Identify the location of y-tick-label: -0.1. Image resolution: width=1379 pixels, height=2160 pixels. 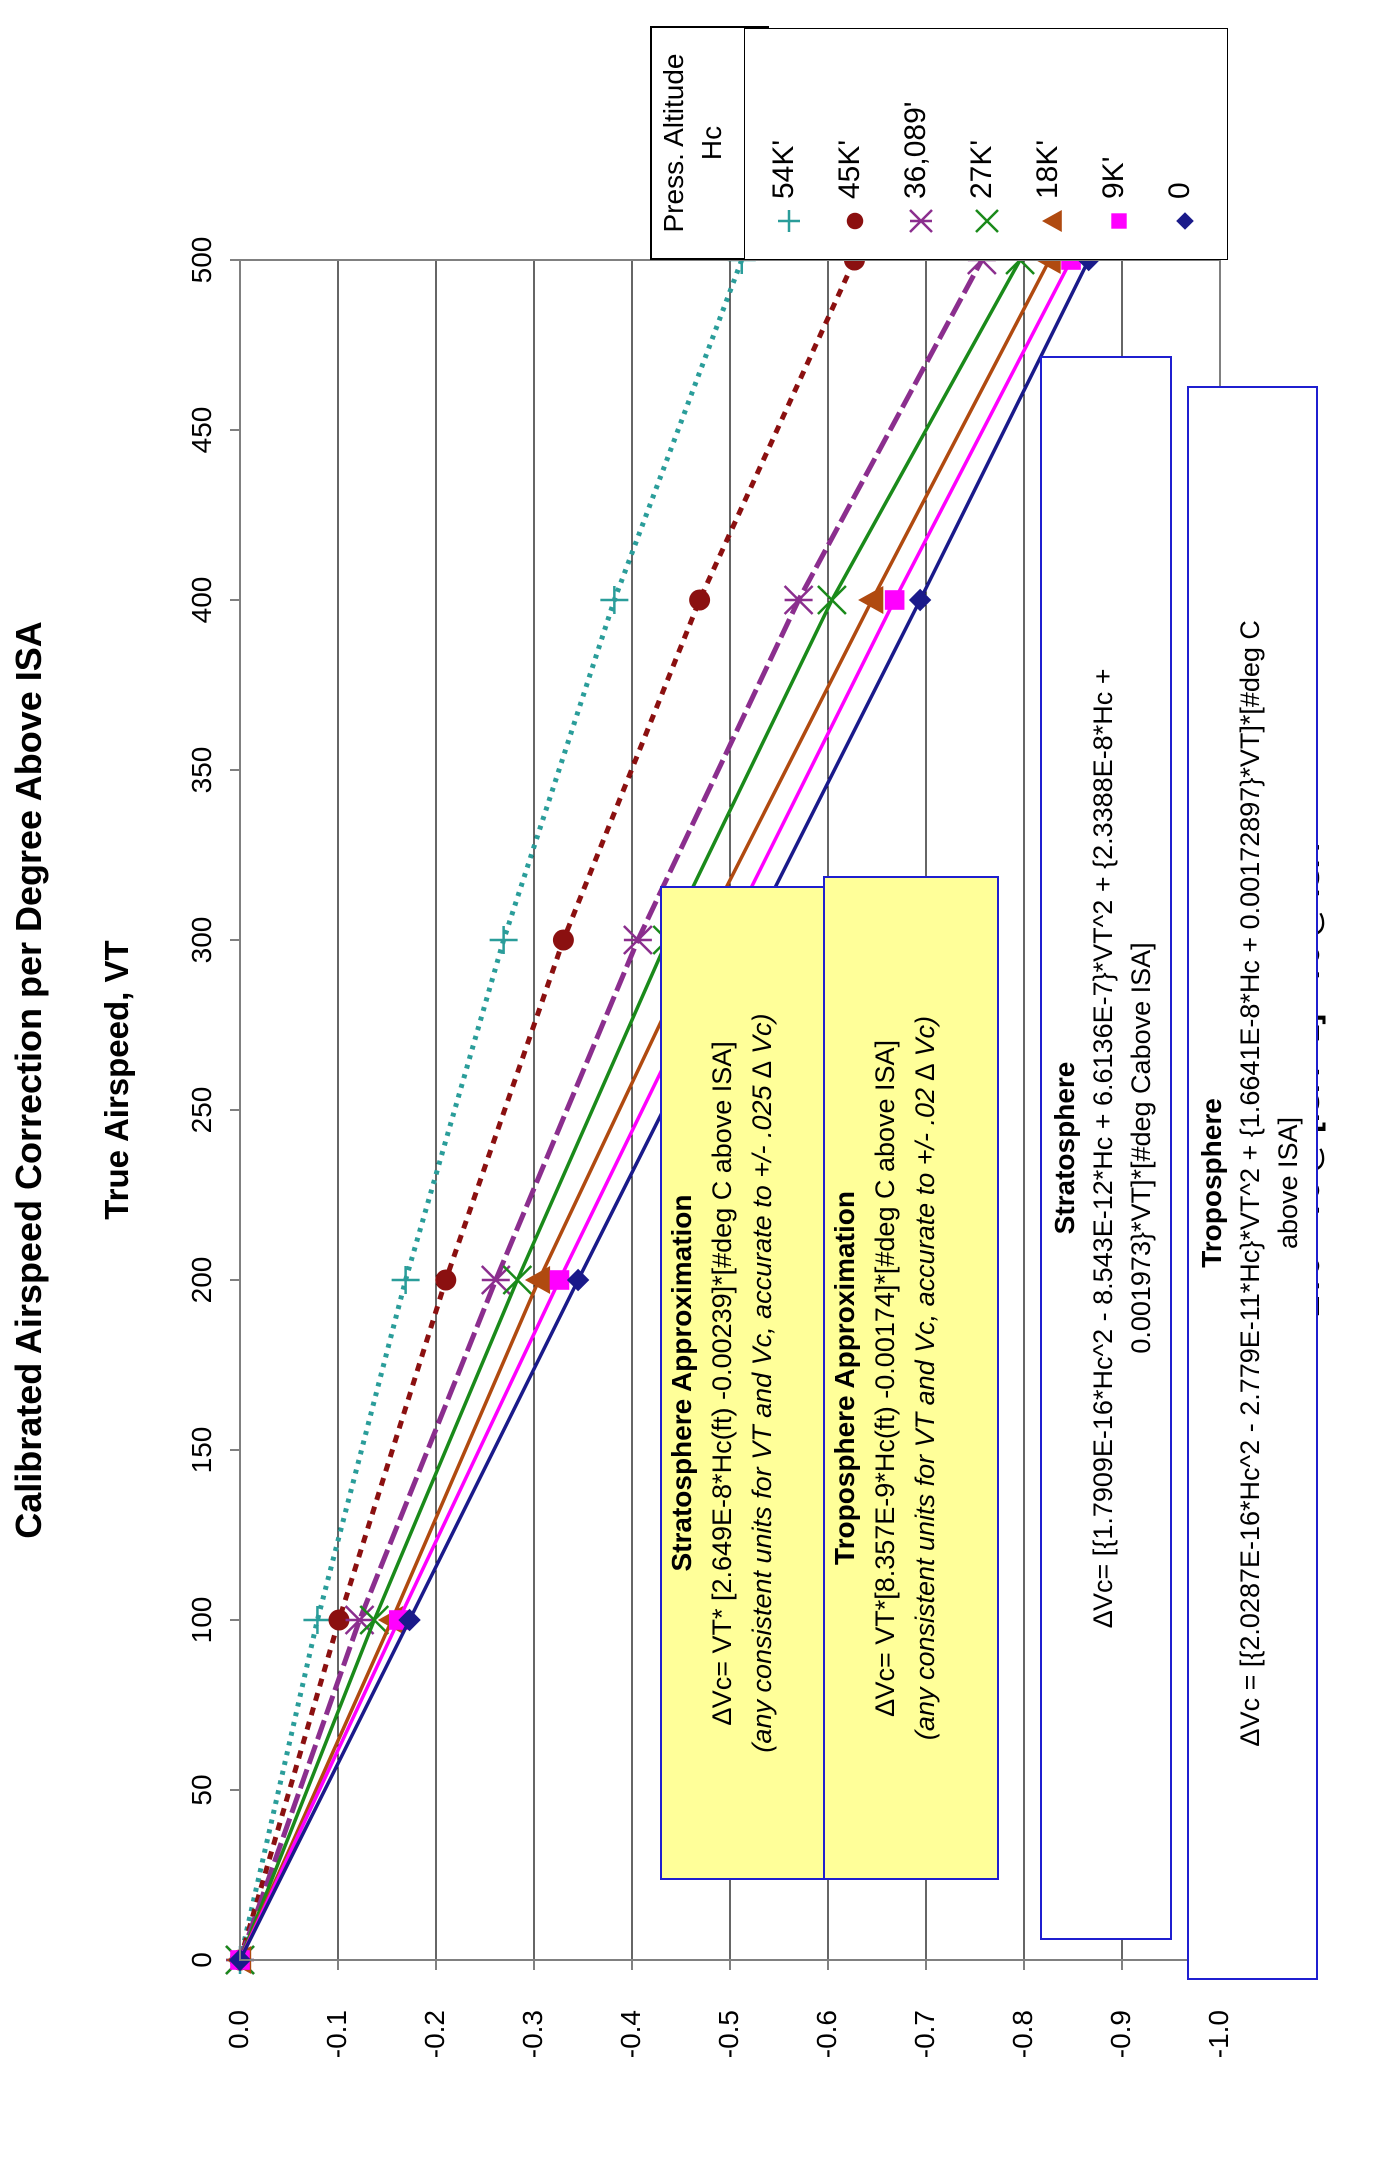
(336, 2034).